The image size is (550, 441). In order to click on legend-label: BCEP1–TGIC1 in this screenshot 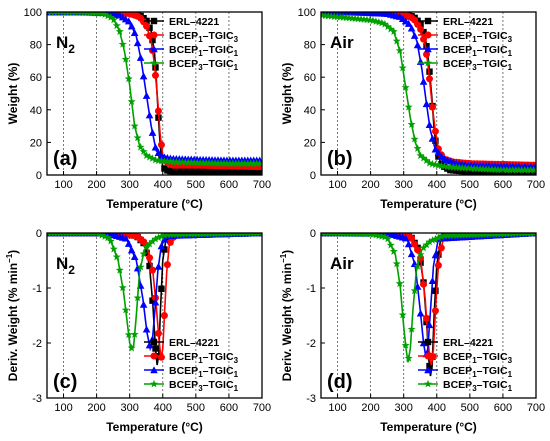, I will do `click(478, 51)`.